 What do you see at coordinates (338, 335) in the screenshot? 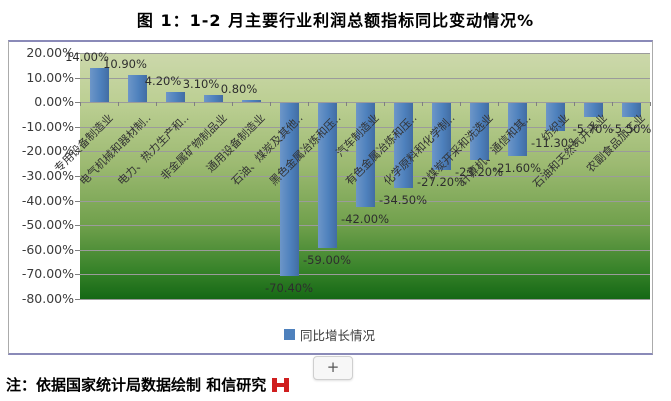
I see `legend-label: 同比增长情况` at bounding box center [338, 335].